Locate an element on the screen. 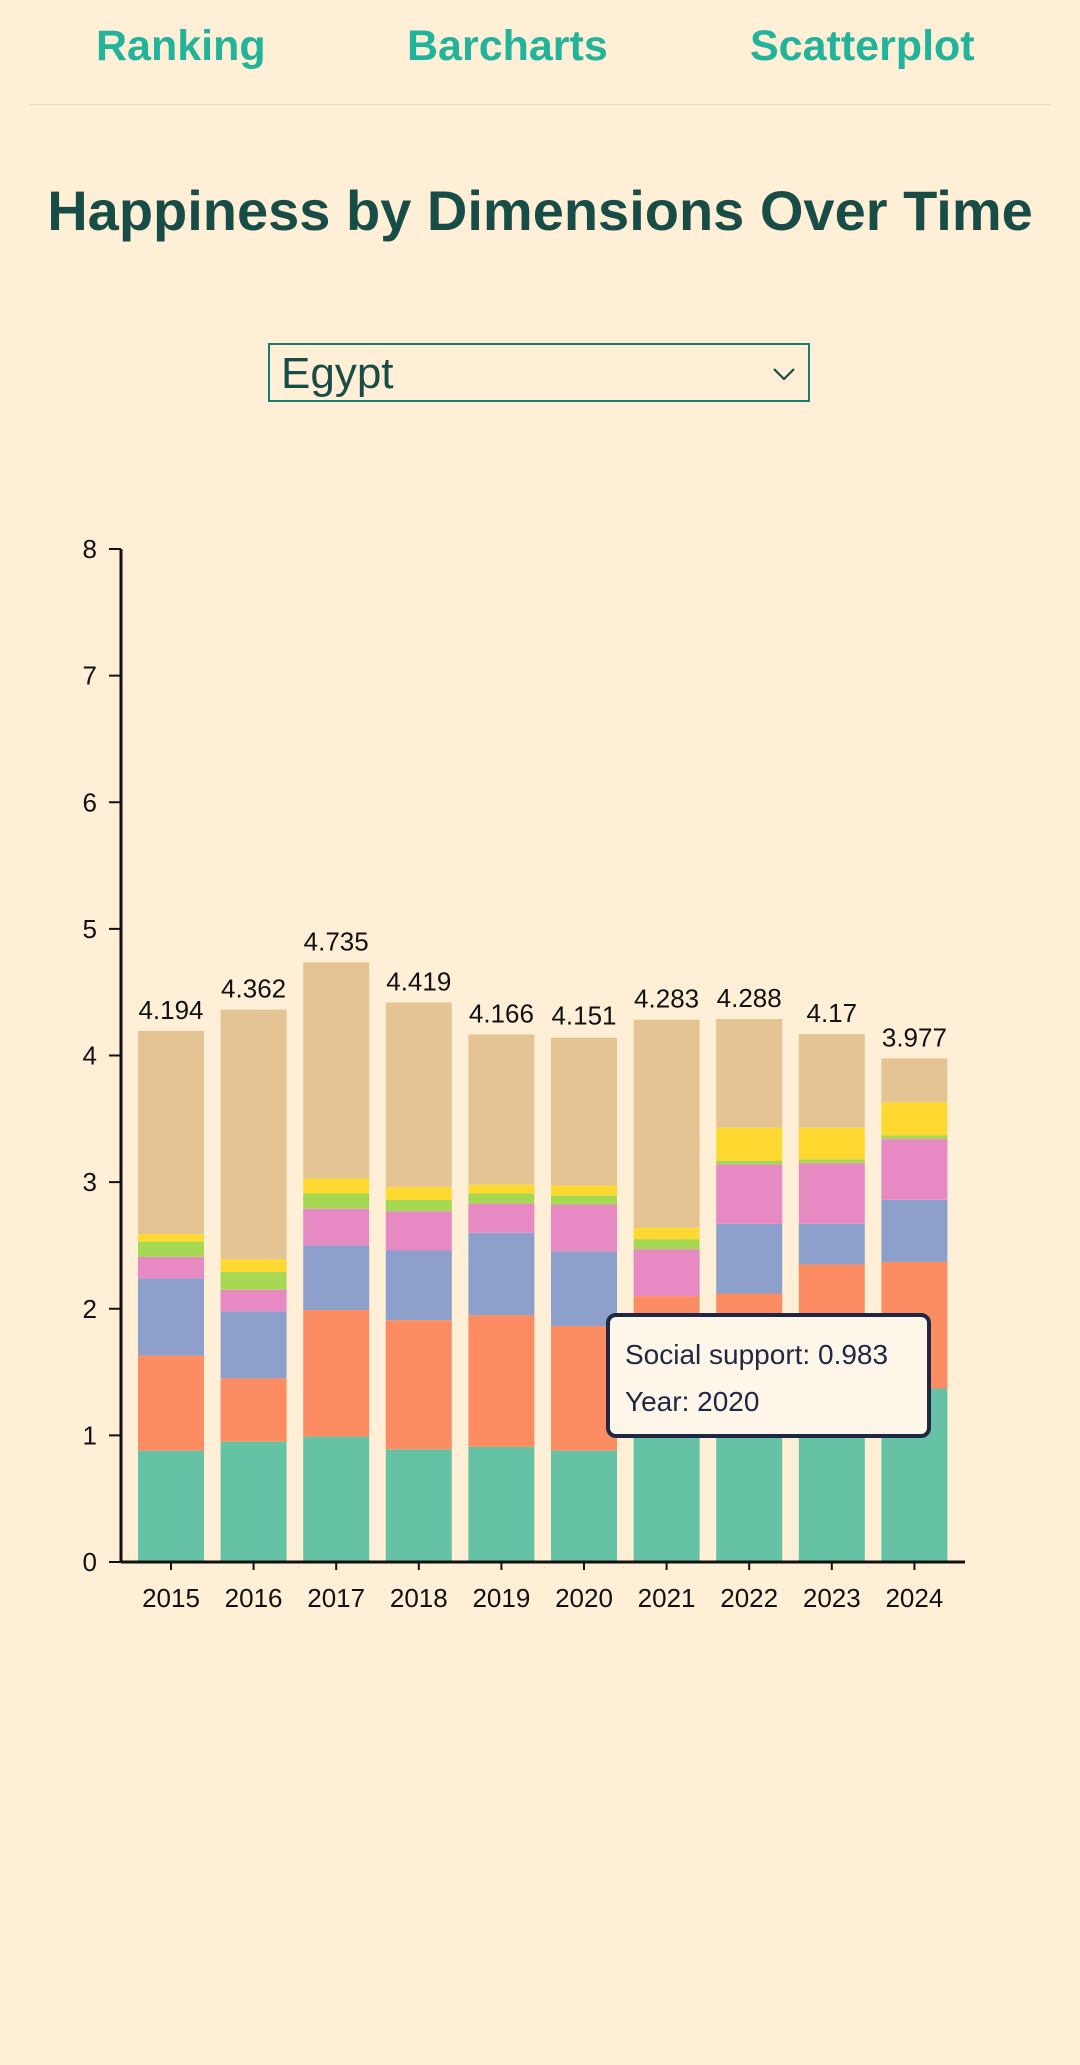 Image resolution: width=1080 pixels, height=2065 pixels. x-tick-label: 2021 is located at coordinates (667, 1598).